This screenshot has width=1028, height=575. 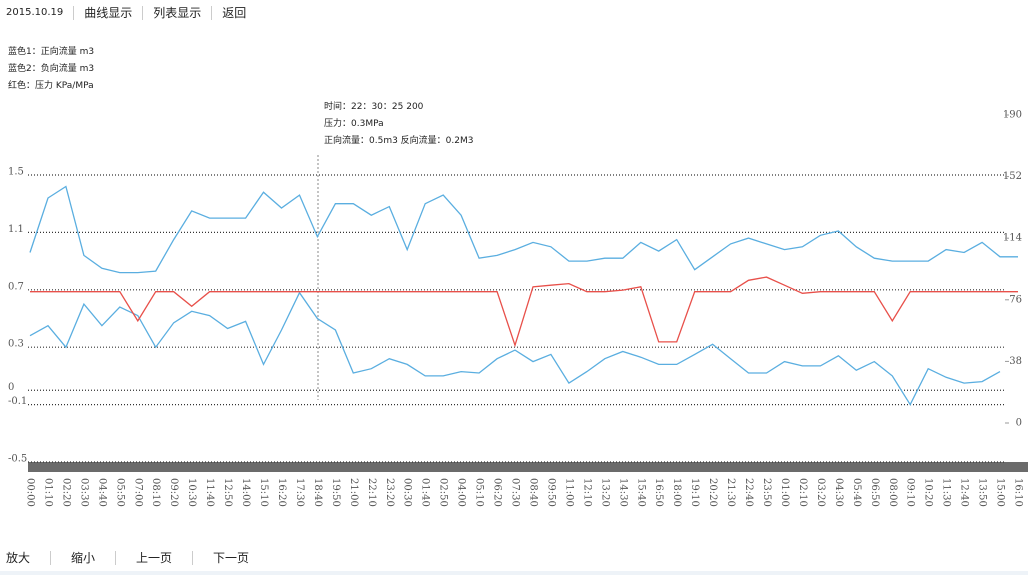 I want to click on y-tick-label: 1.1, so click(x=16, y=229).